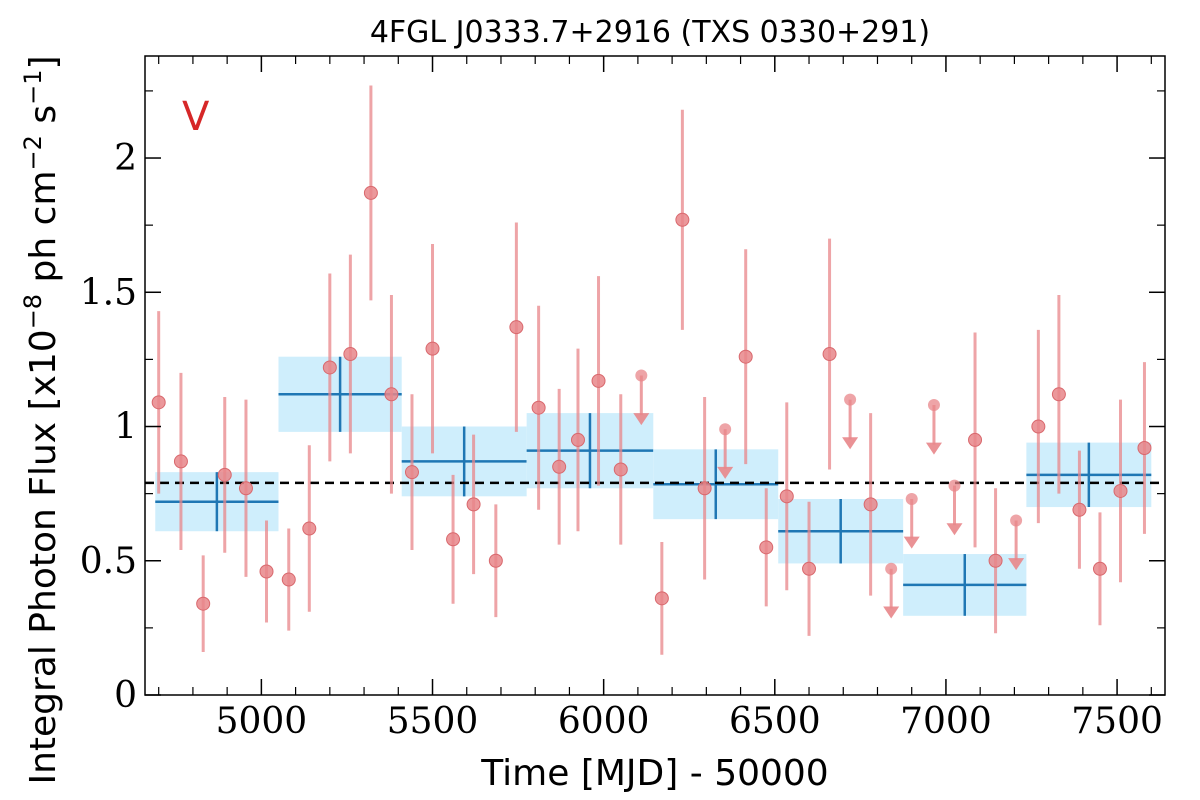 The height and width of the screenshot is (800, 1200). I want to click on y-axis-label: Integral Photon Flux [x10−8 ph cm−2 s−1], so click(41, 419).